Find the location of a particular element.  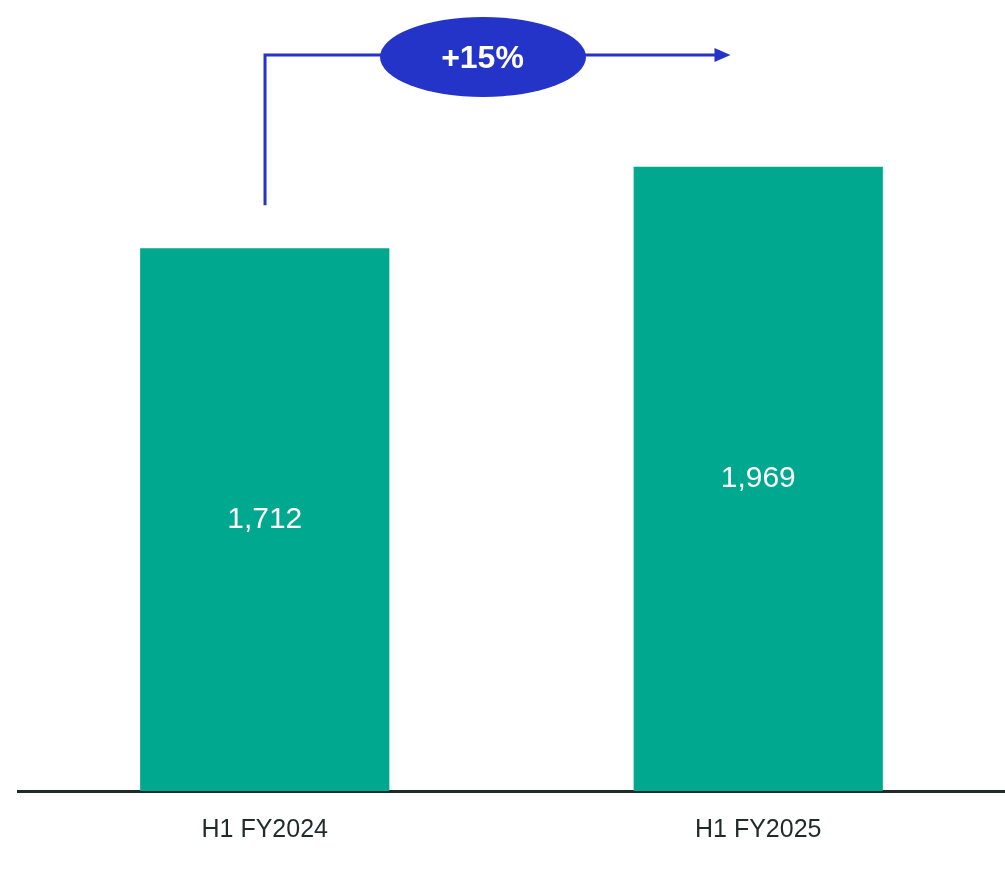

x-tick-label: H1 FY2024 is located at coordinates (265, 827).